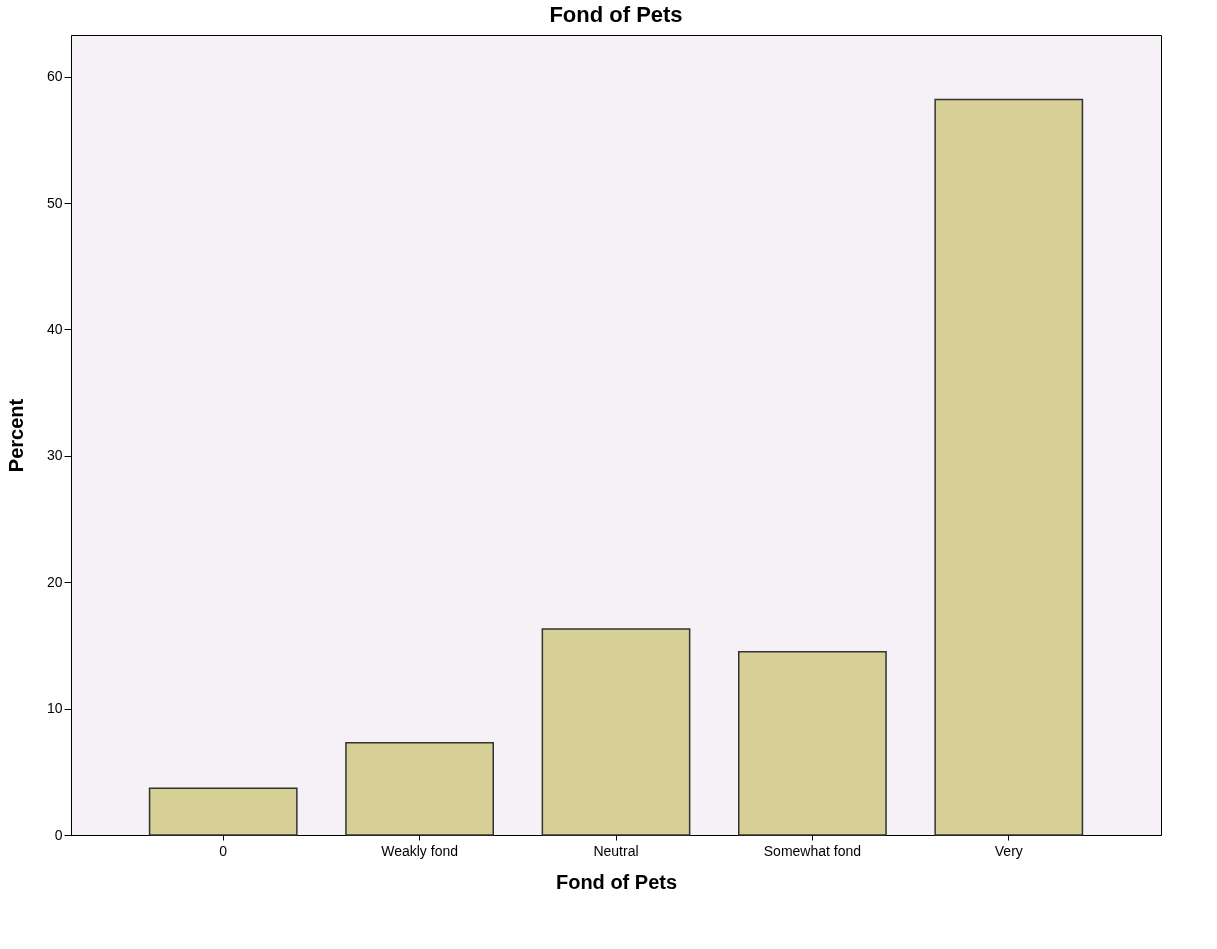 This screenshot has width=1217, height=949. I want to click on y-tick-label: 0, so click(58, 834).